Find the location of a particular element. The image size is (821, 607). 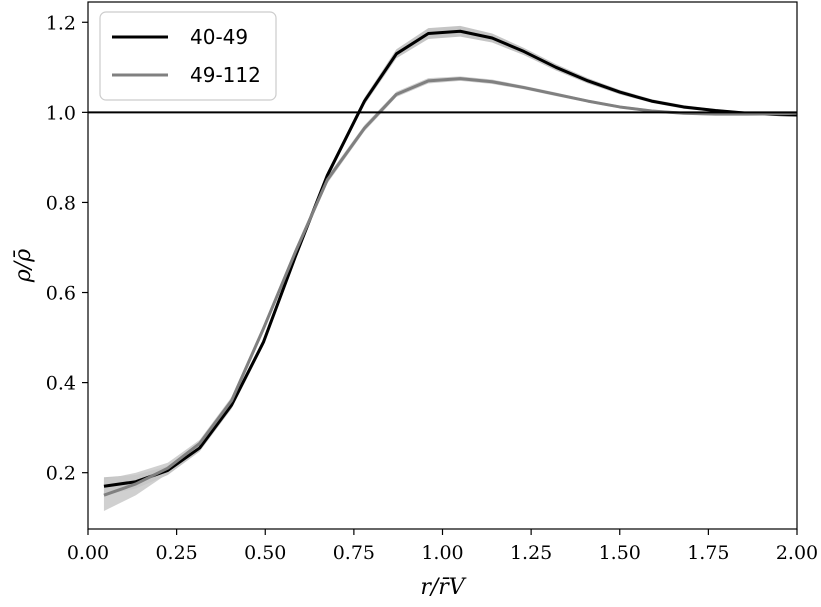

legend-box is located at coordinates (188, 56).